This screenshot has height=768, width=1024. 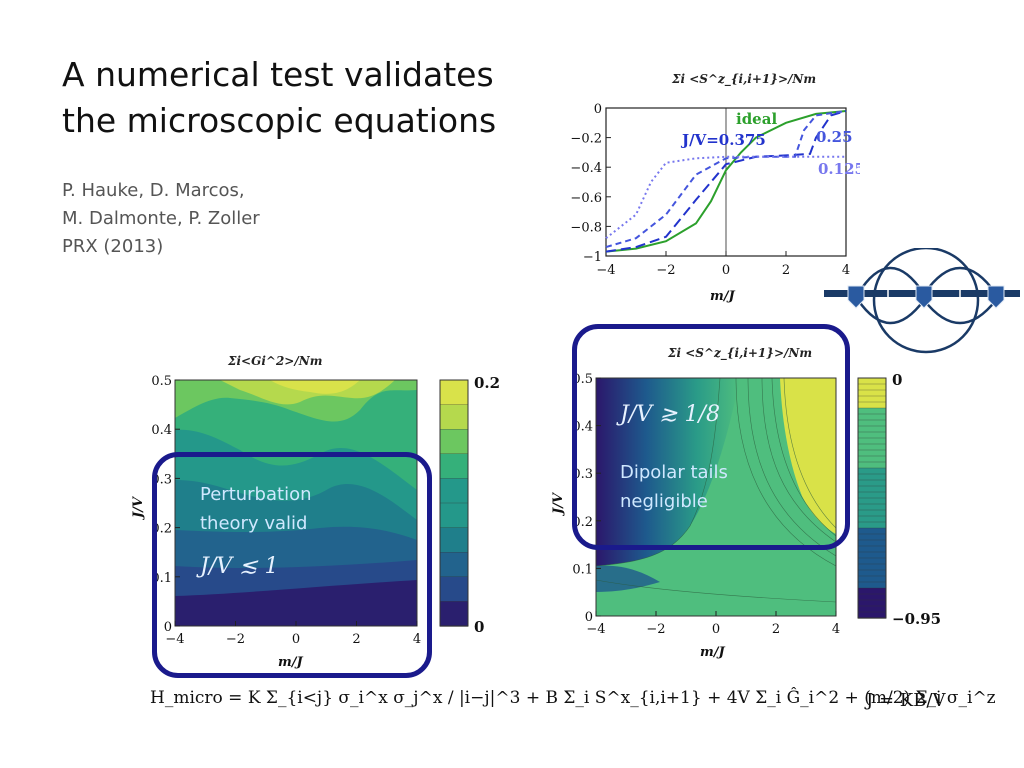 I want to click on line-plot-y-tick-label: −1, so click(x=592, y=257).